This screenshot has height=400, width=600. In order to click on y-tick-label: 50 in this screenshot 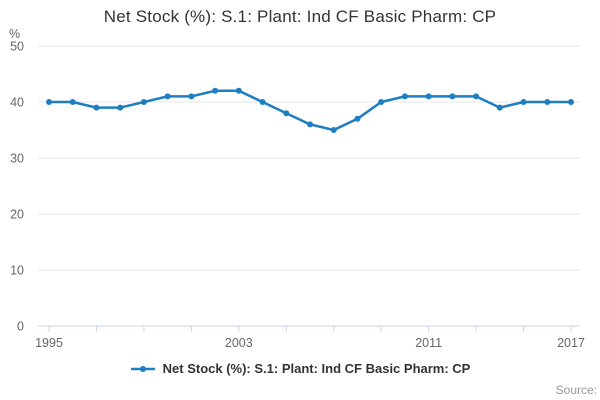, I will do `click(17, 47)`.